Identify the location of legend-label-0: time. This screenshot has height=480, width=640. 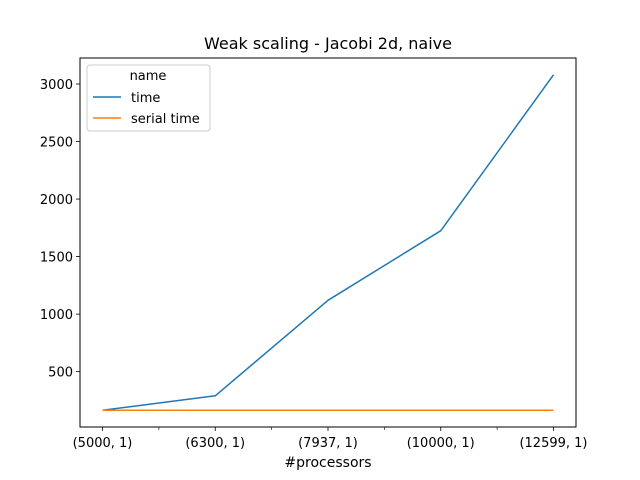
(145, 98).